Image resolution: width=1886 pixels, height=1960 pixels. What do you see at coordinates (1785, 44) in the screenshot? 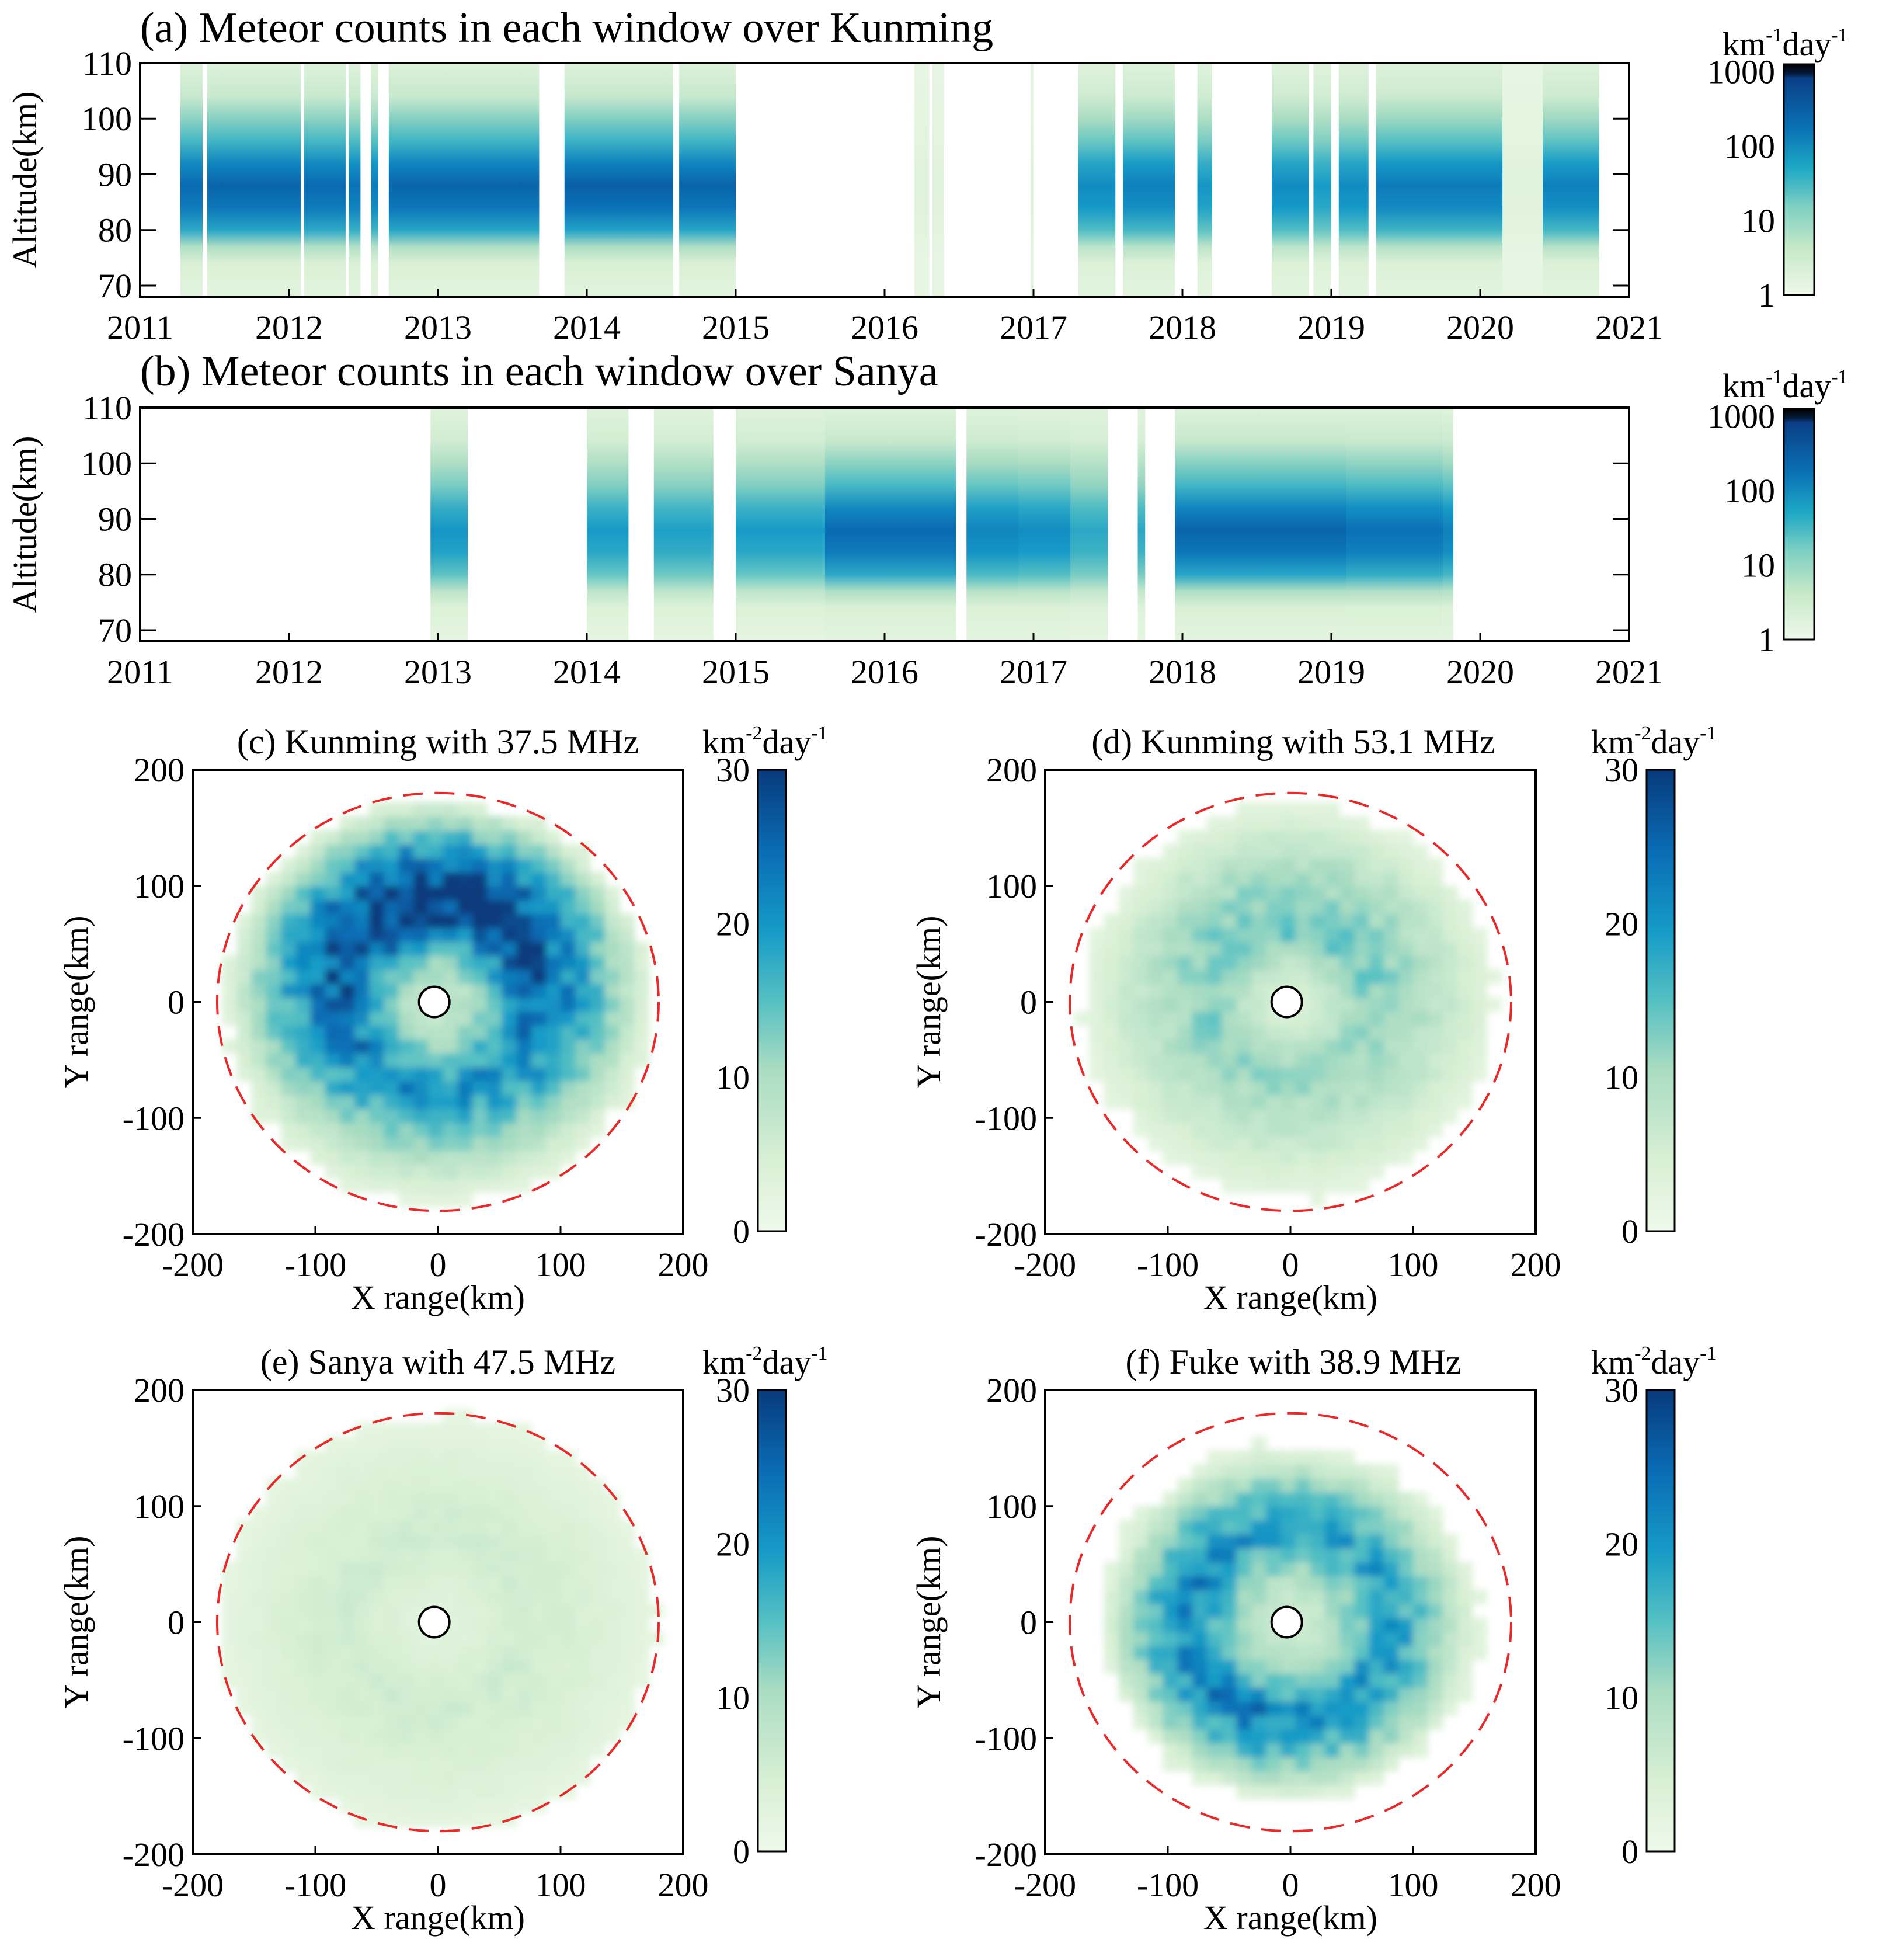
I see `panel-a-colorbar-unit: km-1day-1` at bounding box center [1785, 44].